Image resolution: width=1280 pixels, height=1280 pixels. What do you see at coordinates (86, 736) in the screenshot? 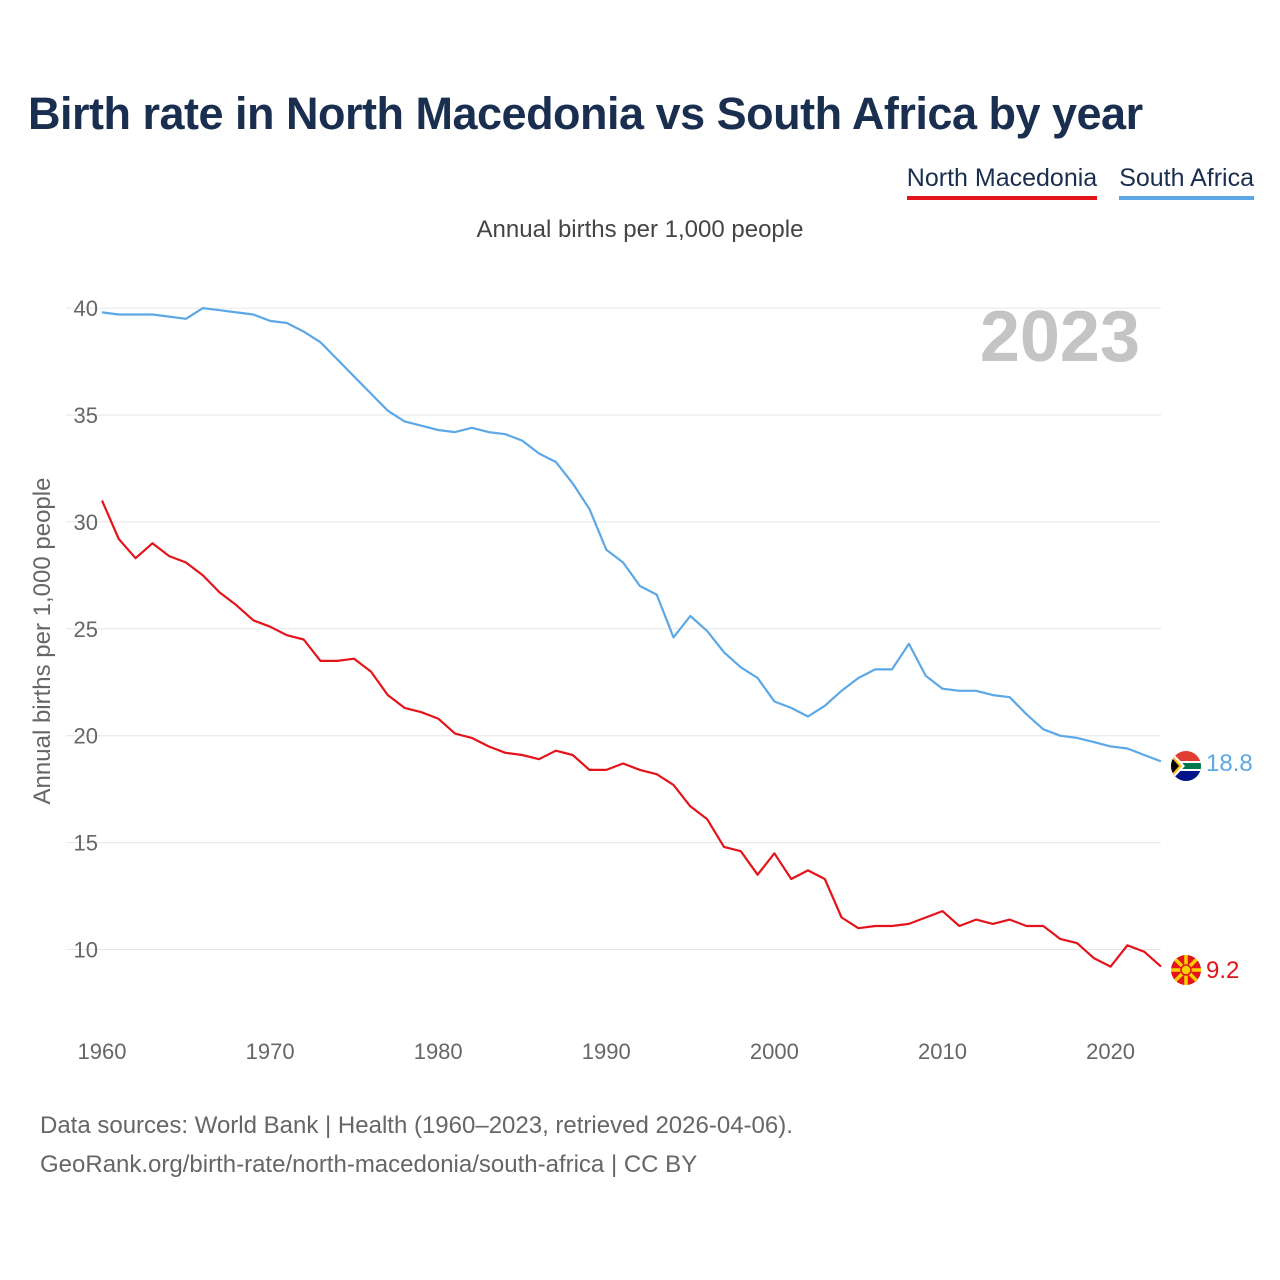
I see `y-tick-label: 20` at bounding box center [86, 736].